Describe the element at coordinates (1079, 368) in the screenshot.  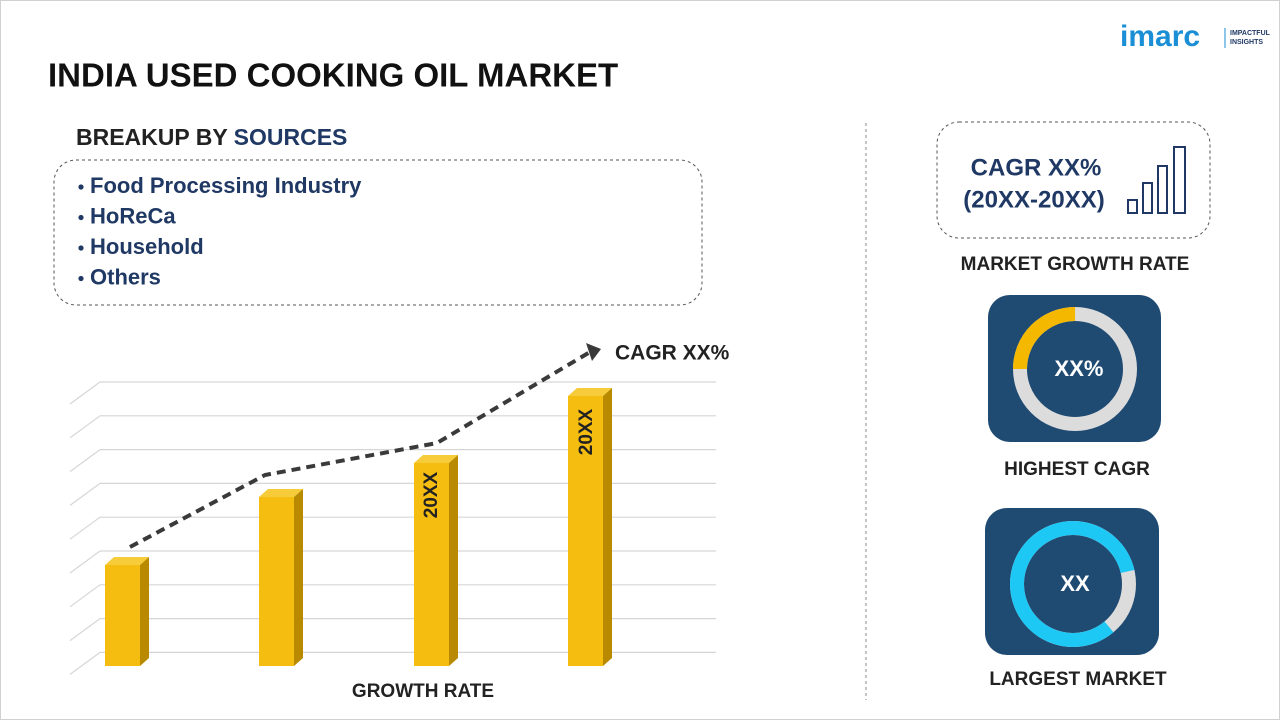
I see `stat-value: XX%` at that location.